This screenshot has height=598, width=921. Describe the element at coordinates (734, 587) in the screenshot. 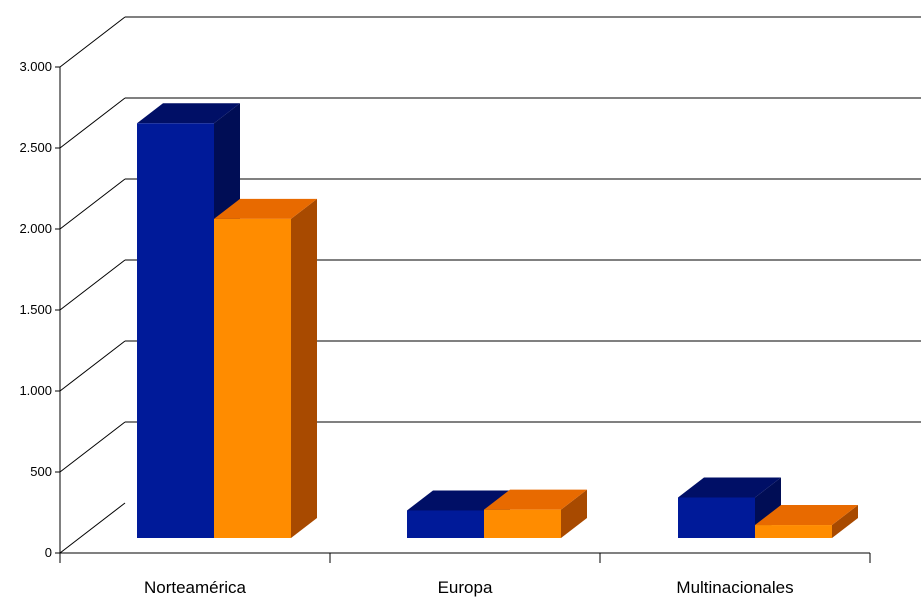

I see `x-tick-label-2: Multinacionales` at that location.